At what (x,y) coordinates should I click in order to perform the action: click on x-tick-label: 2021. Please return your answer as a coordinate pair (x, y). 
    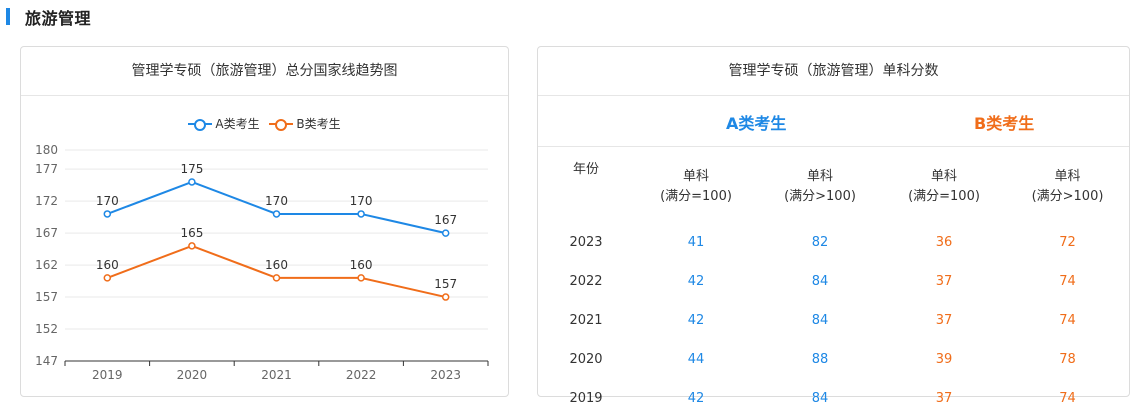
    Looking at the image, I should click on (276, 375).